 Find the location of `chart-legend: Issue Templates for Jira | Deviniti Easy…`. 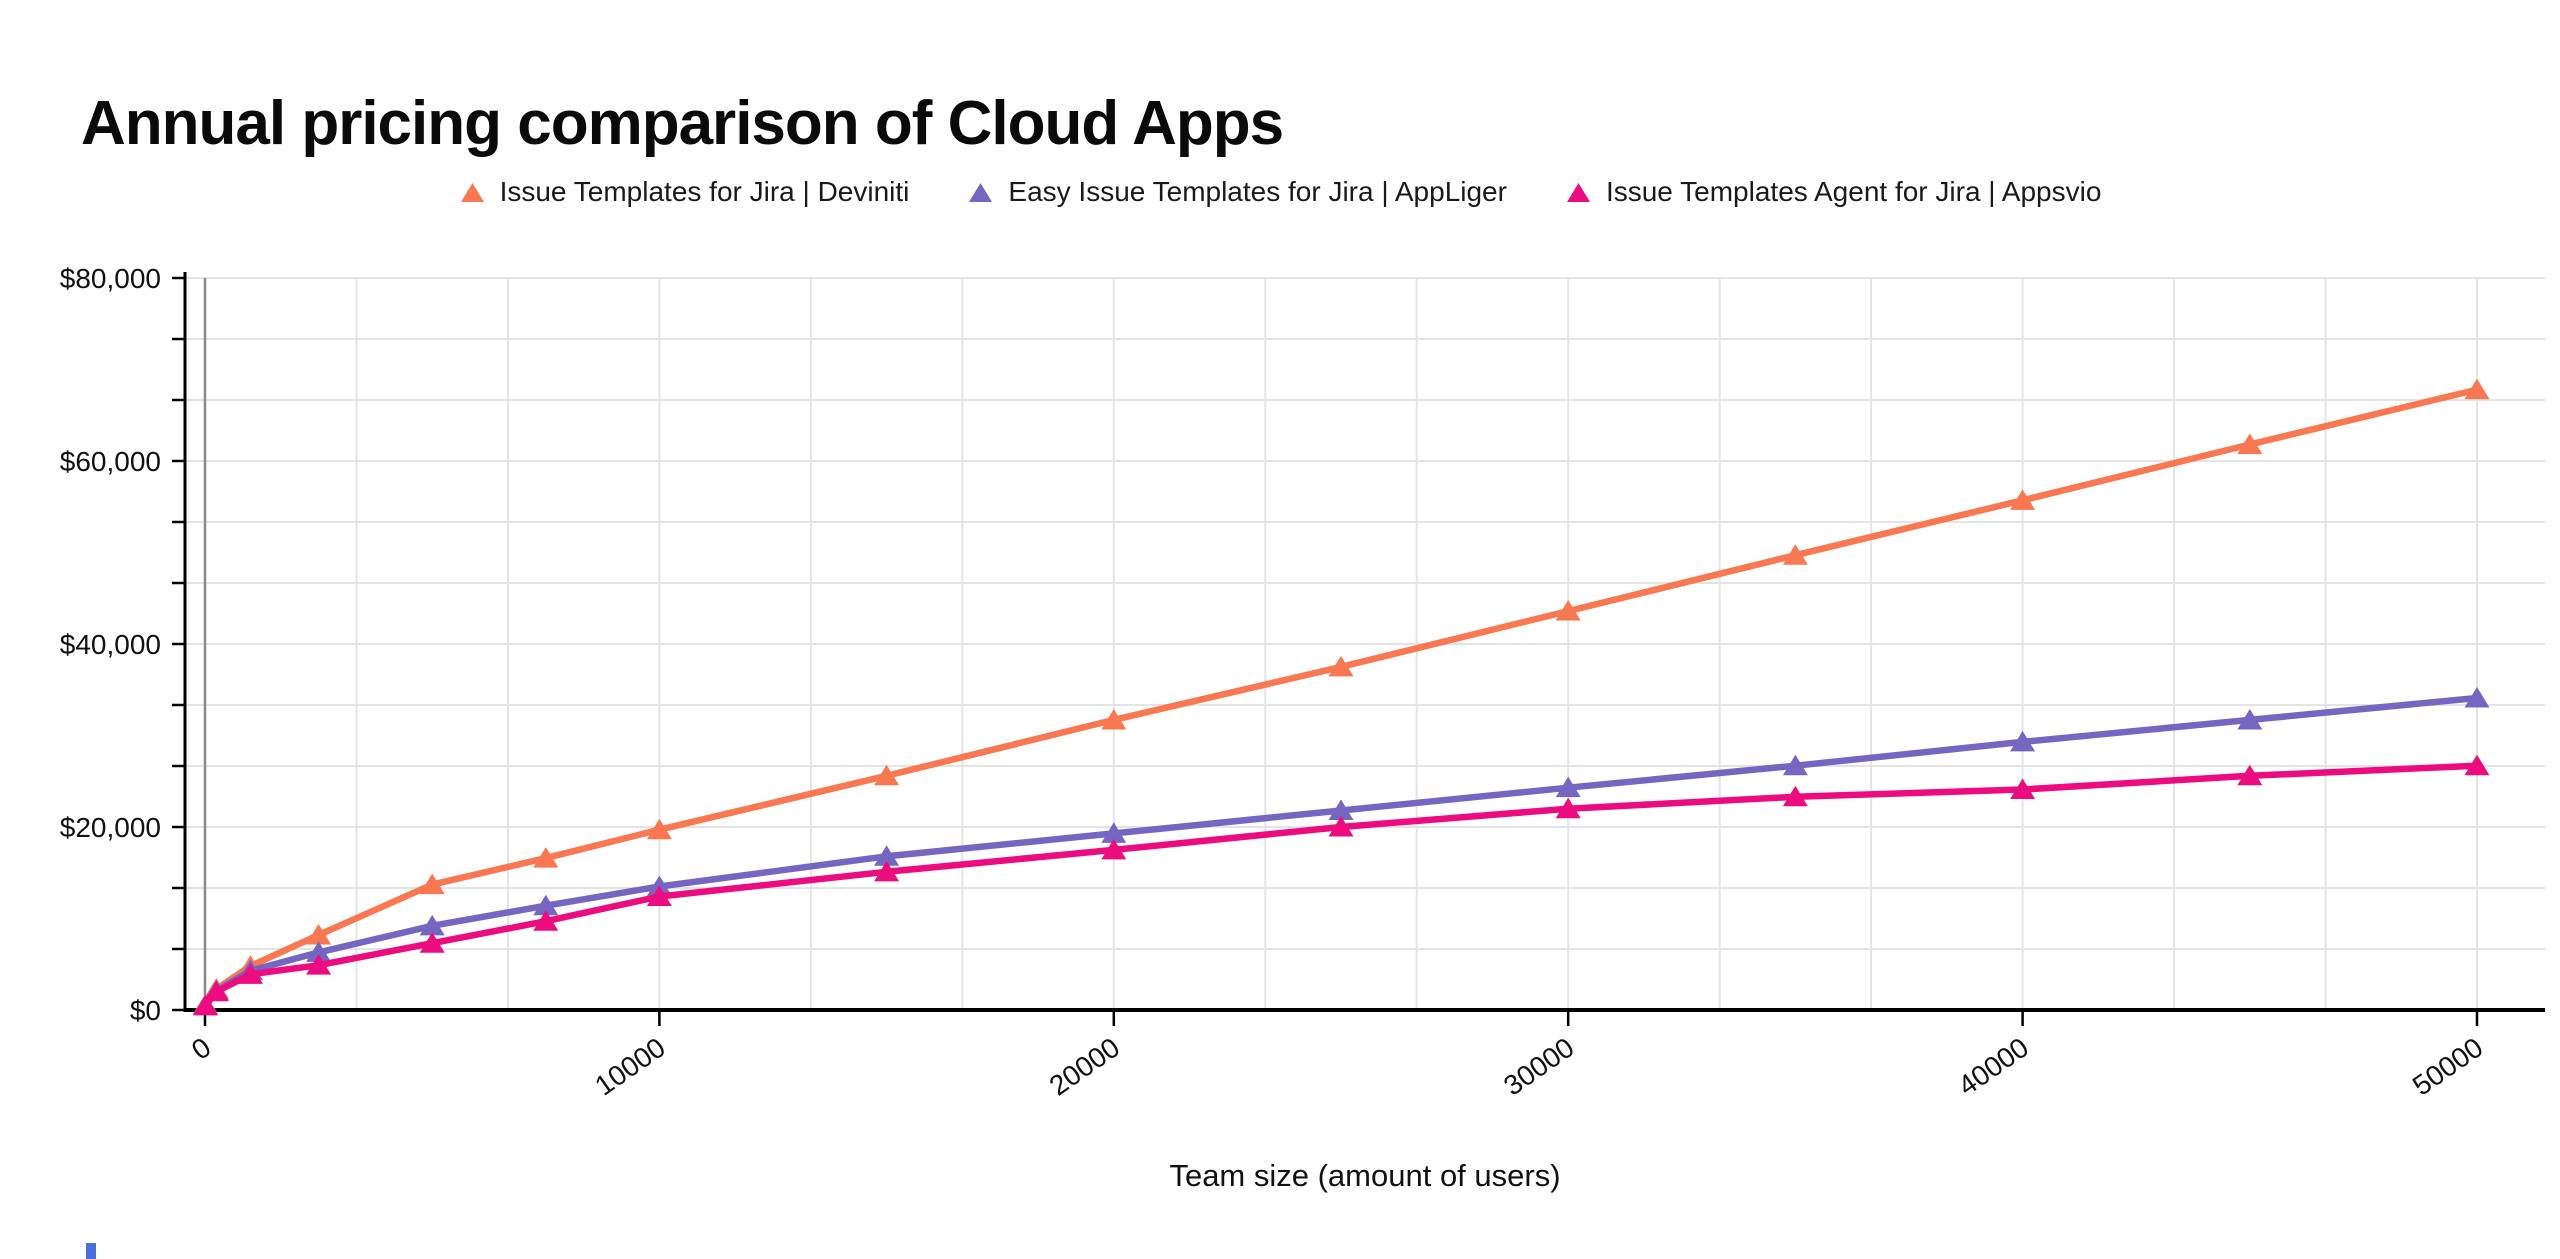

chart-legend: Issue Templates for Jira | Deviniti Easy… is located at coordinates (1280, 192).